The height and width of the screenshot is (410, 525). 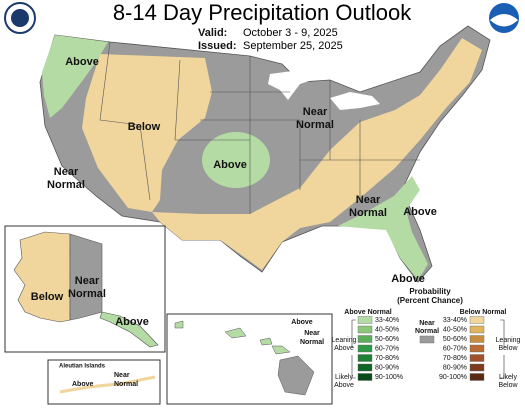 I want to click on northwest-above-area, so click(x=75, y=76).